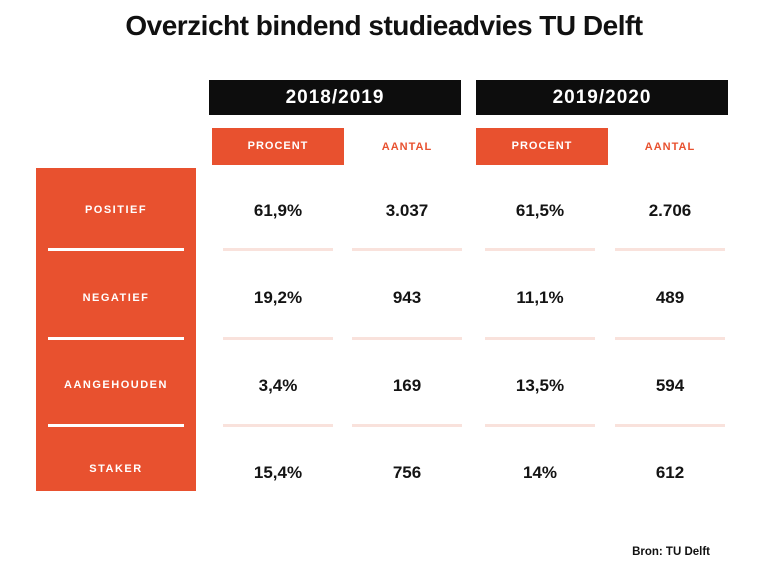 The height and width of the screenshot is (582, 768). I want to click on row-header-panel: POSITIEF NEGATIEF AANGEHOUDEN STAKER, so click(116, 329).